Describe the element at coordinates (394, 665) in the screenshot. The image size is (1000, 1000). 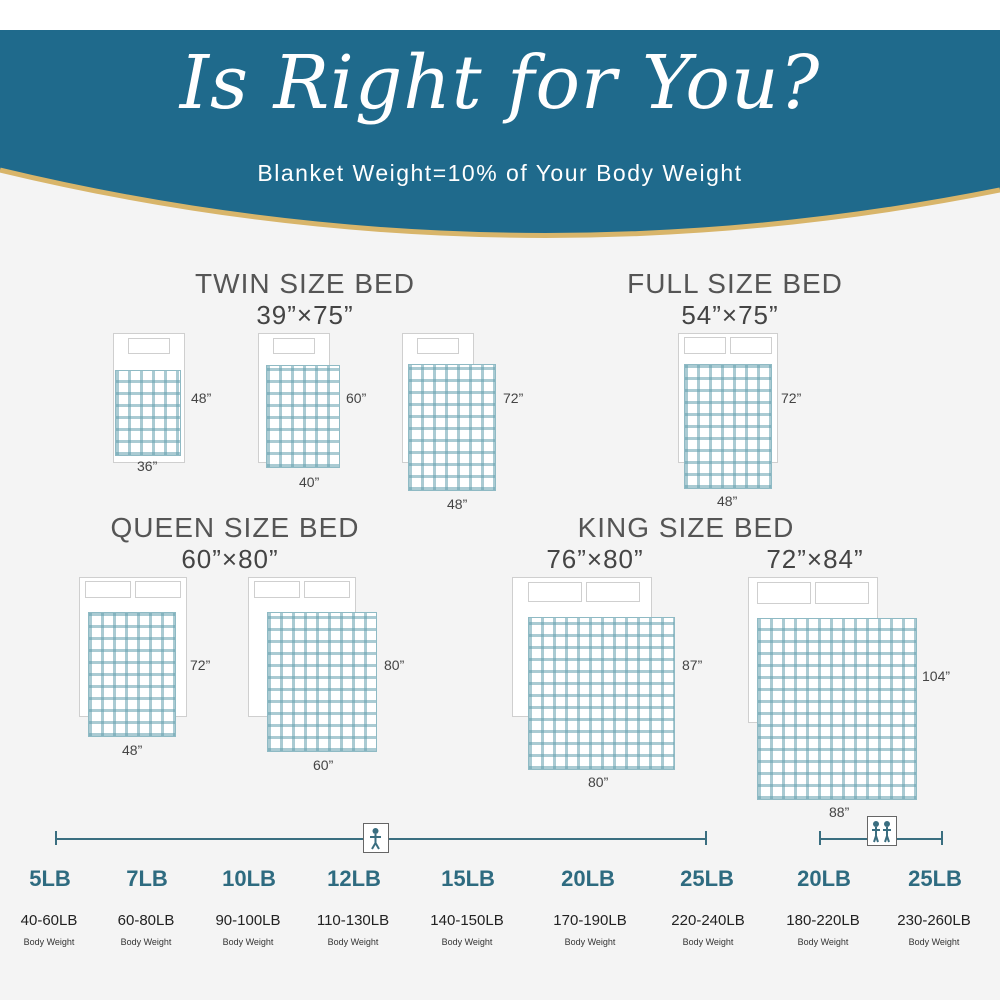
I see `queen-blanket-2-length: 80”` at that location.